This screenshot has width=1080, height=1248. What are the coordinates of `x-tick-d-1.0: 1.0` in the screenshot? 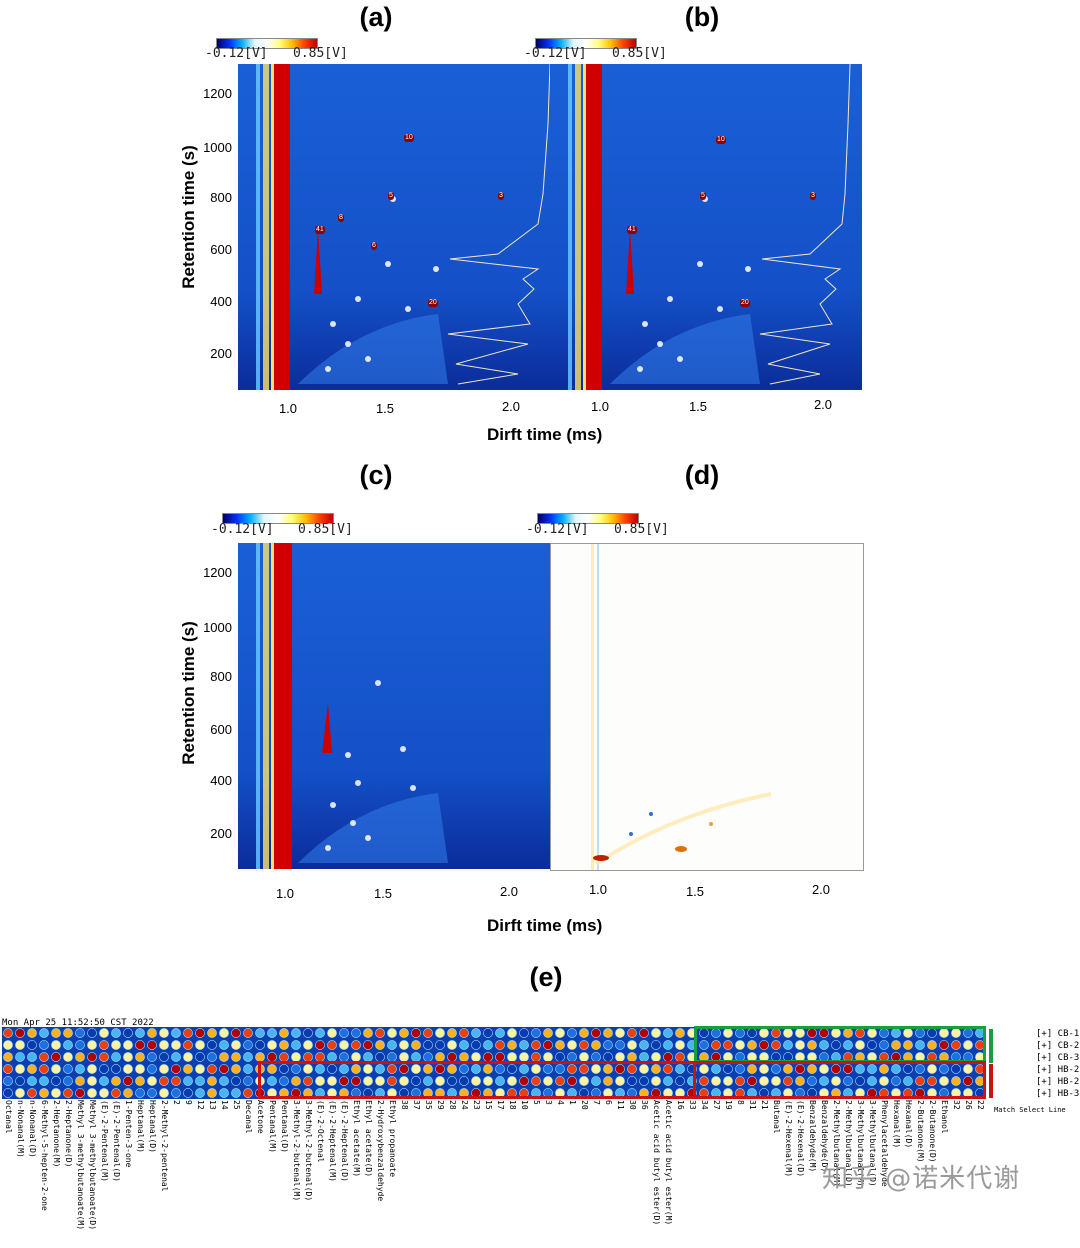 It's located at (598, 889).